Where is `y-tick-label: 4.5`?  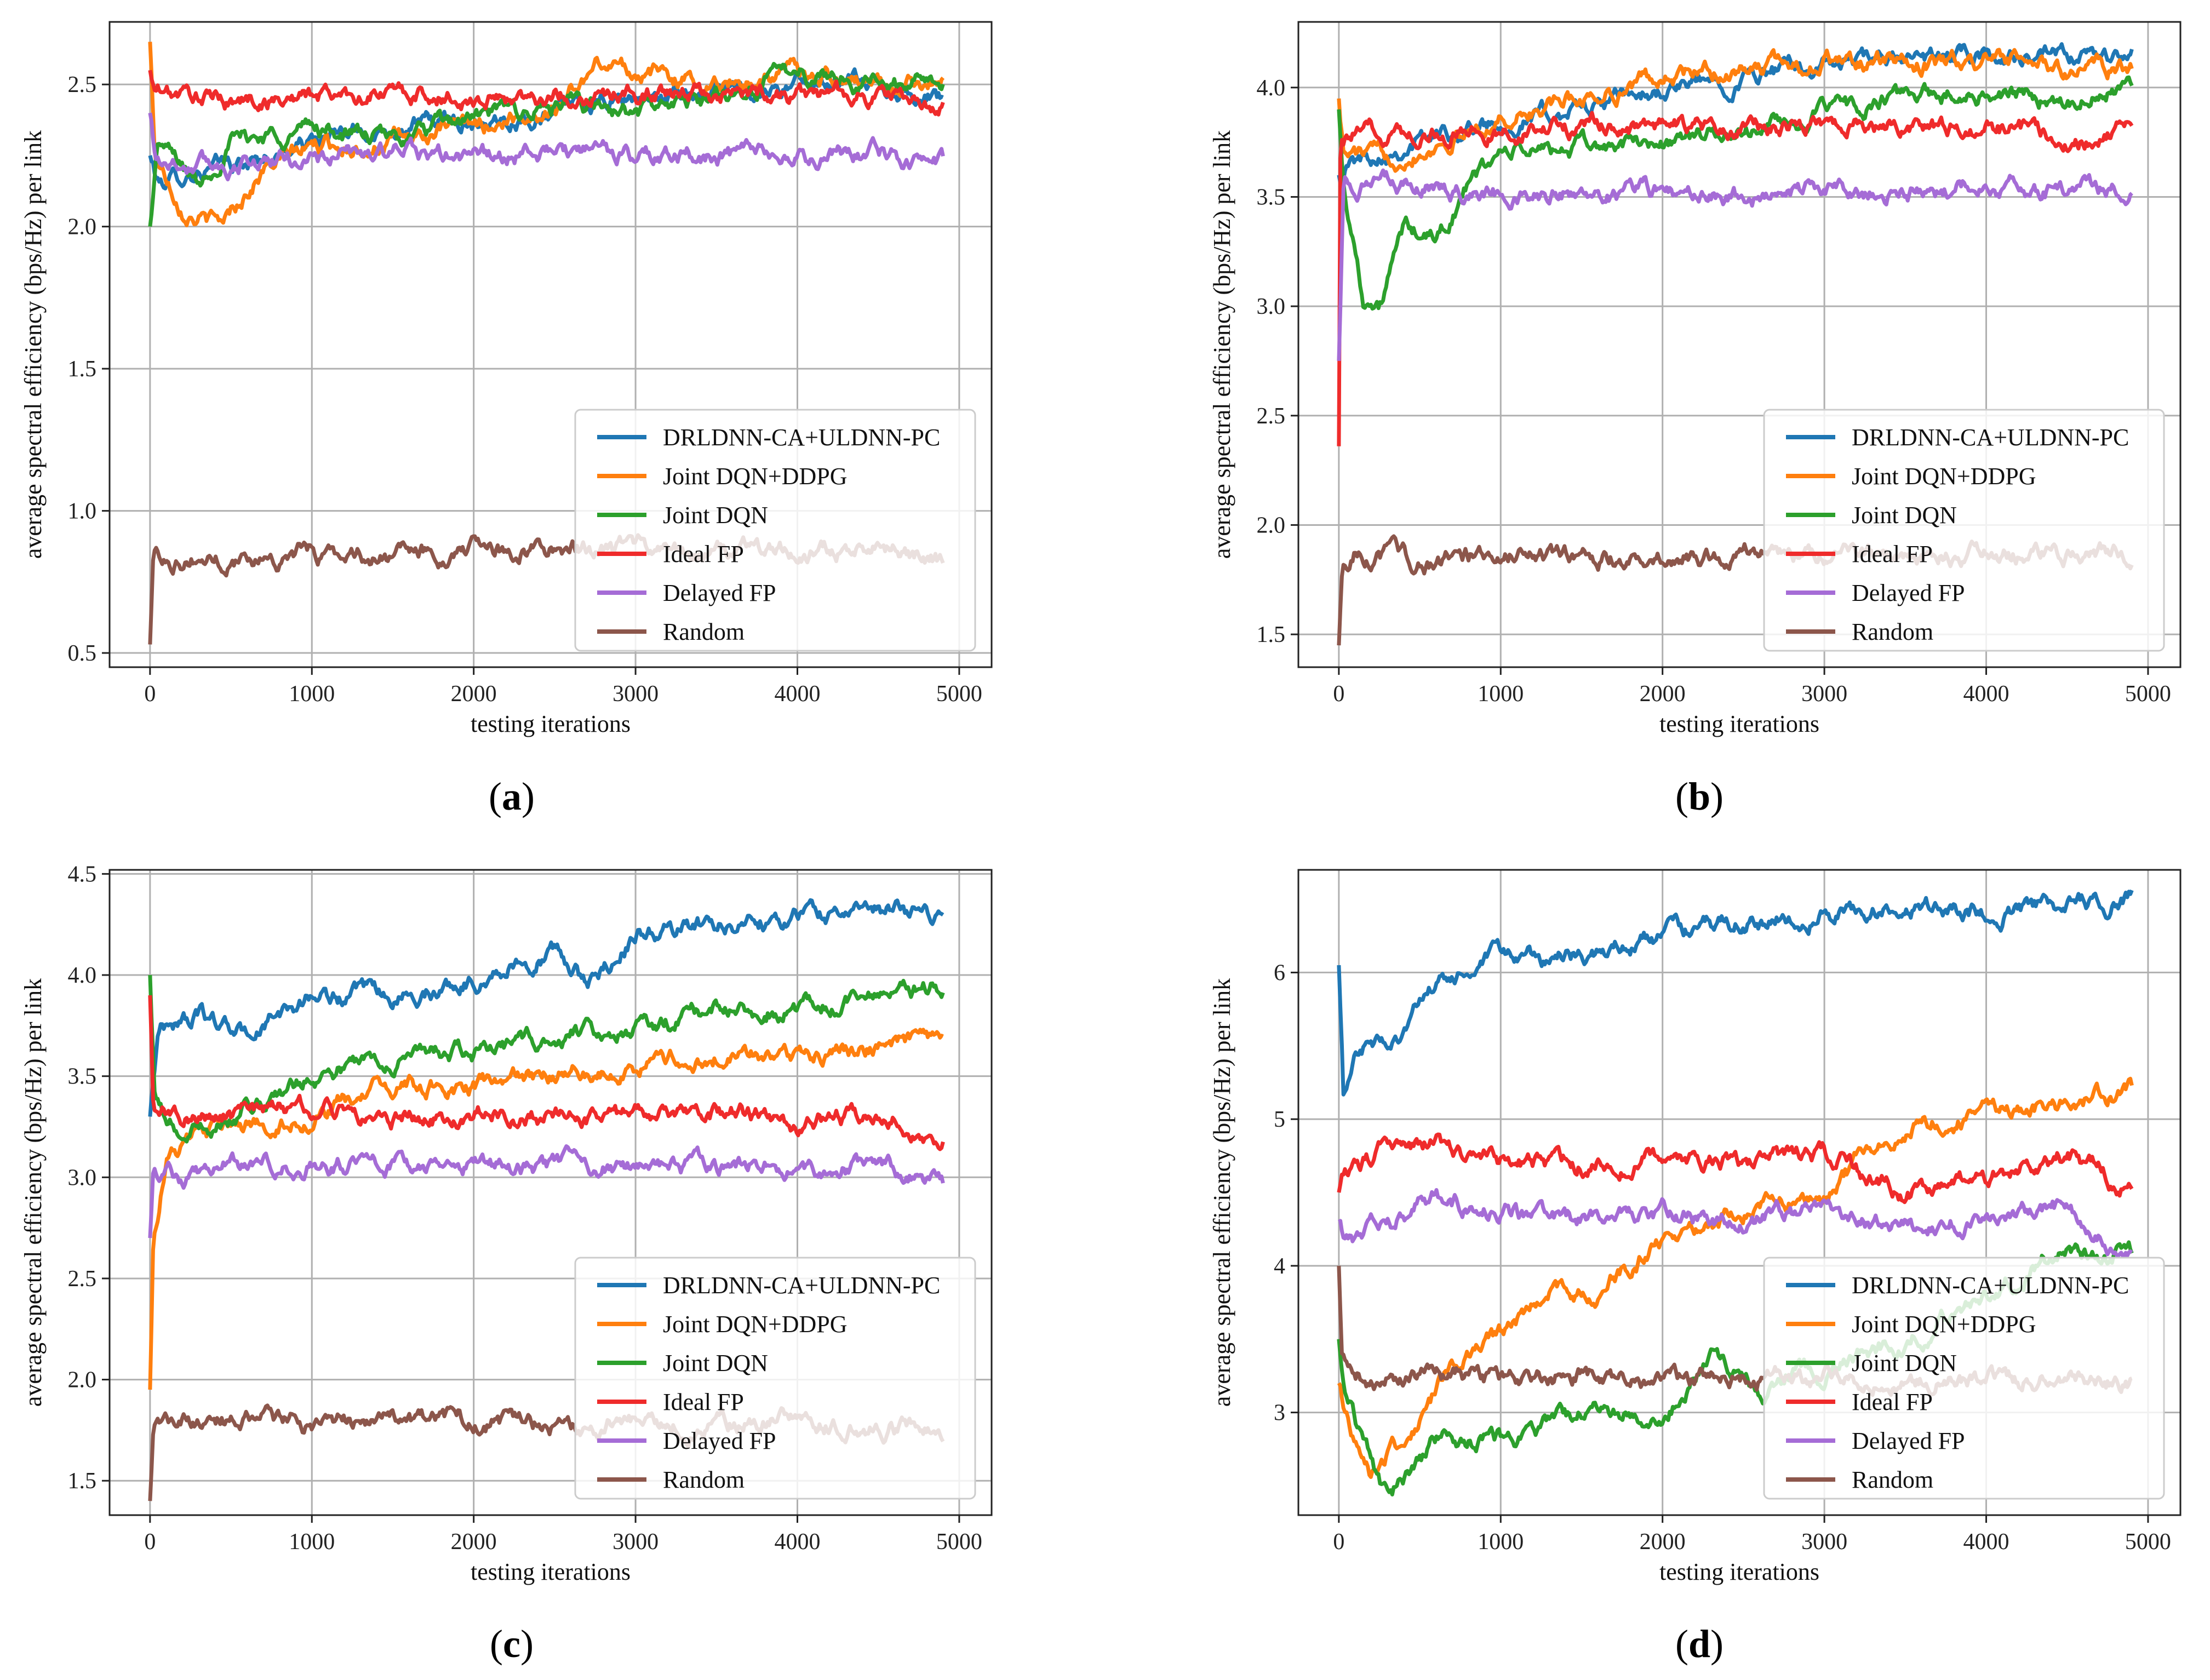 y-tick-label: 4.5 is located at coordinates (82, 874).